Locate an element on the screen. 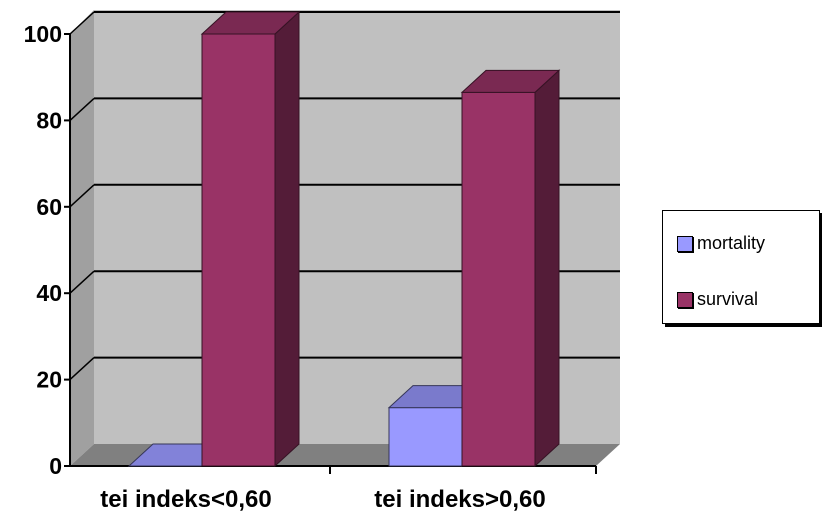 Image resolution: width=822 pixels, height=518 pixels. x-axis-ticks: tei indeks<0,60 tei indeks>0,60 is located at coordinates (348, 489).